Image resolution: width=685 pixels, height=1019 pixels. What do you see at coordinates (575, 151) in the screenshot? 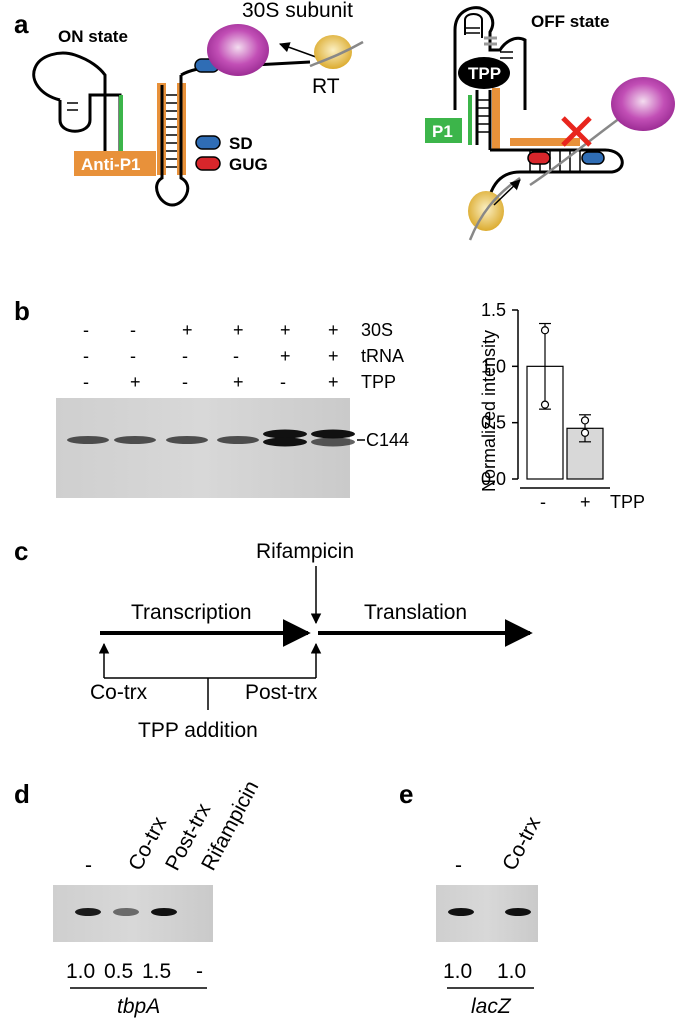
I see `rt-primer-off` at bounding box center [575, 151].